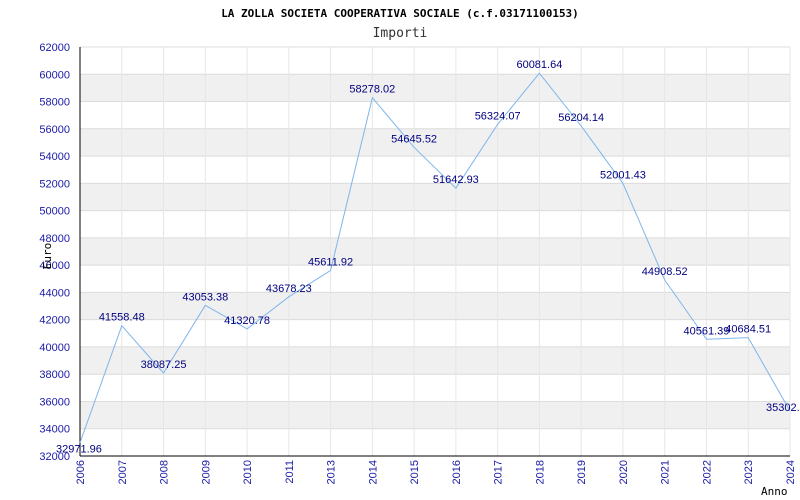  Describe the element at coordinates (623, 175) in the screenshot. I see `data-label: 52001.43` at that location.